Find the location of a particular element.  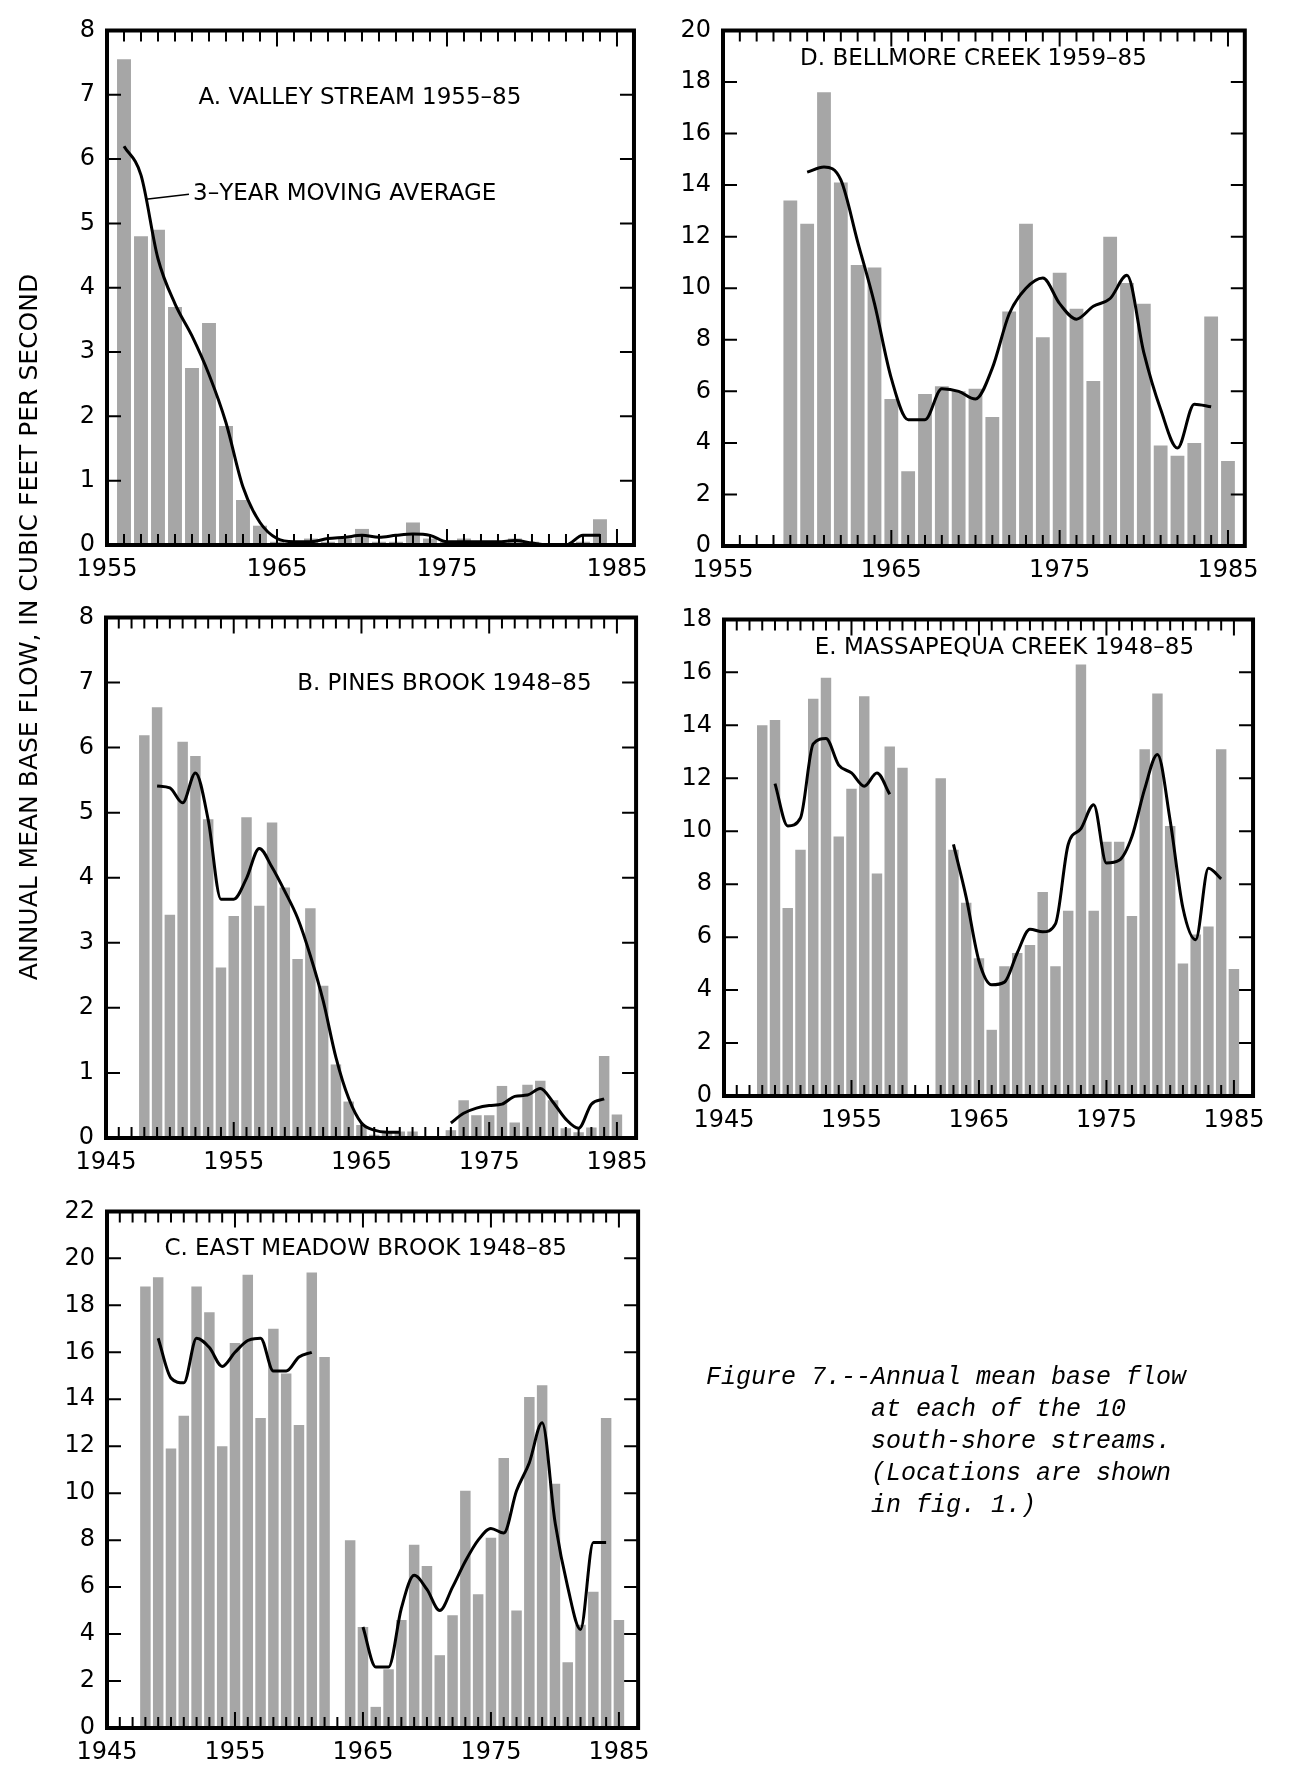

y-tick-label: 22 is located at coordinates (79, 1209).